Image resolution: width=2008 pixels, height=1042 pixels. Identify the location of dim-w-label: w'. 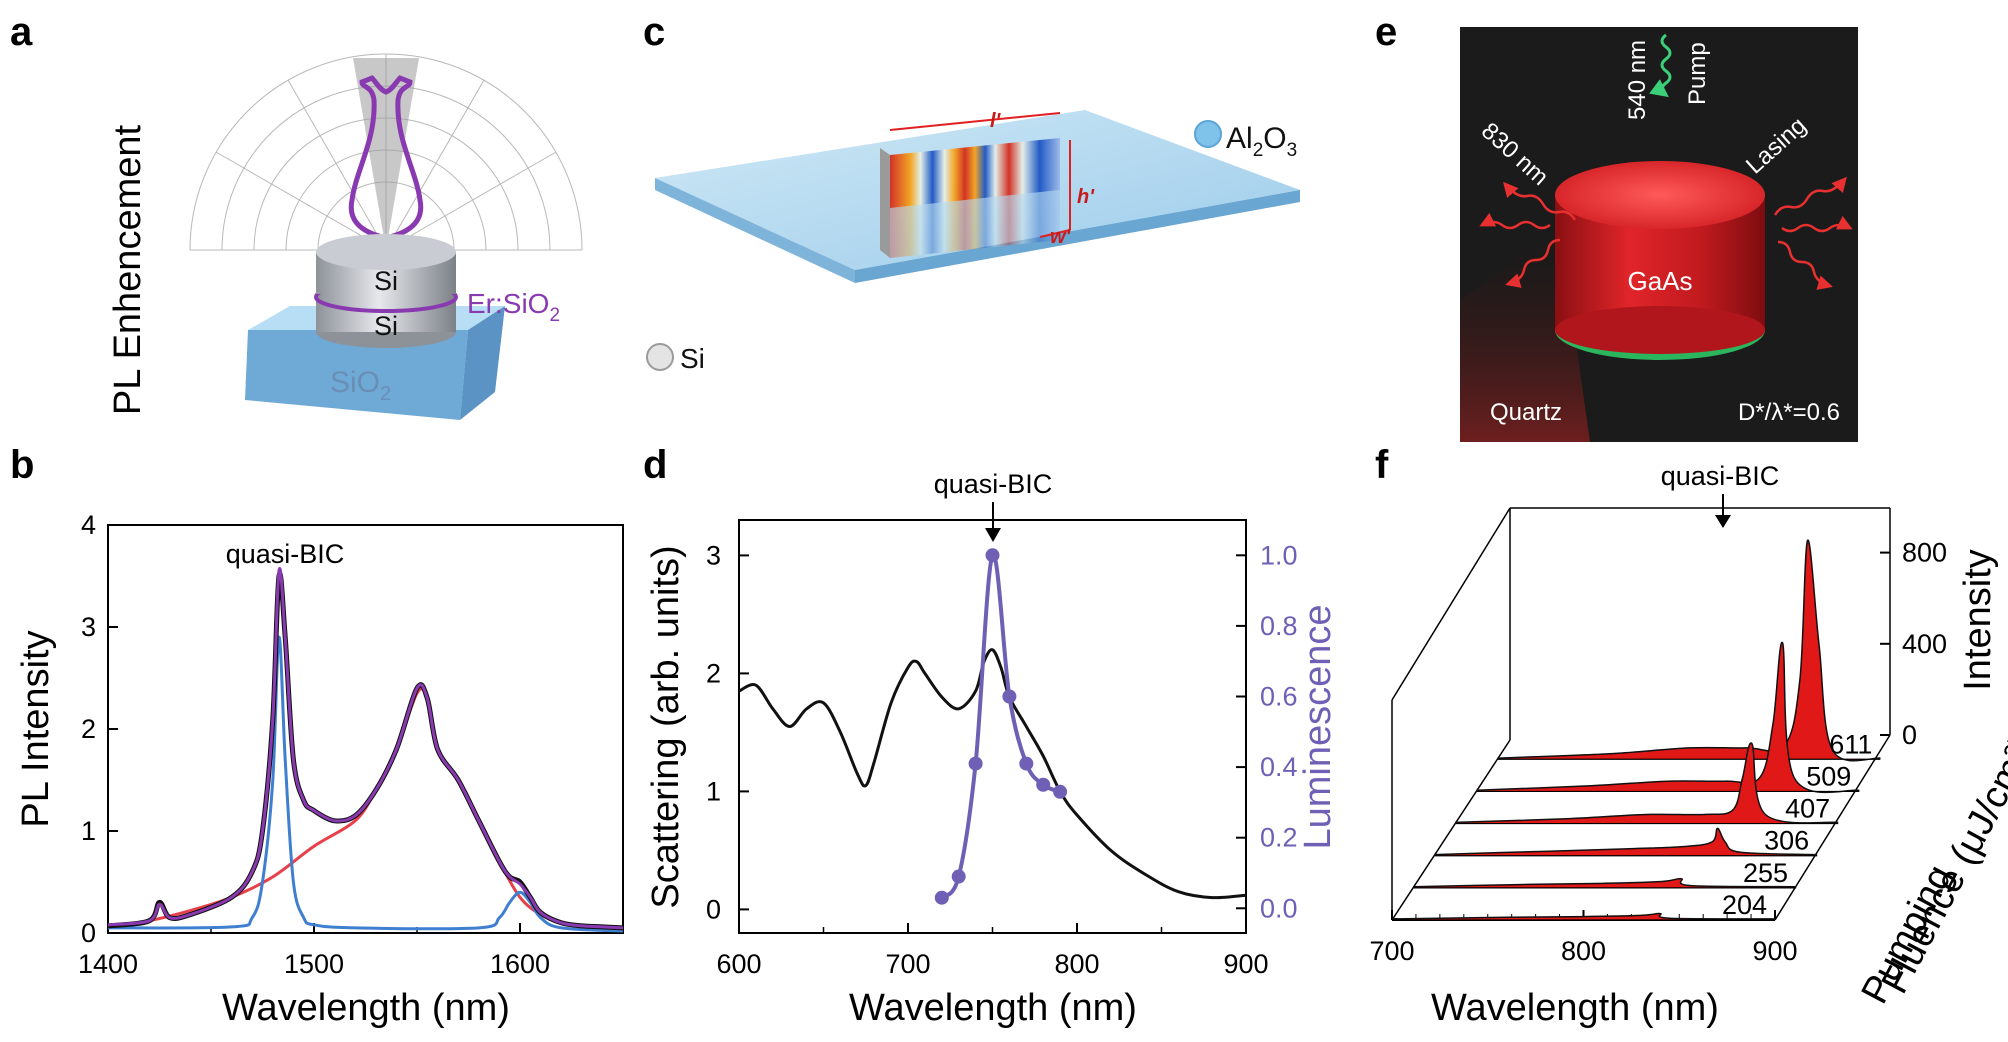
(1061, 237).